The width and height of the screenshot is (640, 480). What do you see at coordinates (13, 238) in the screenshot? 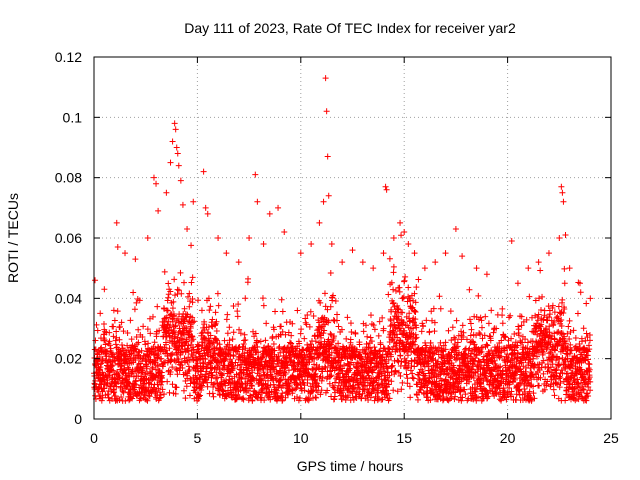
I see `y-axis-label: ROTI / TECUs` at bounding box center [13, 238].